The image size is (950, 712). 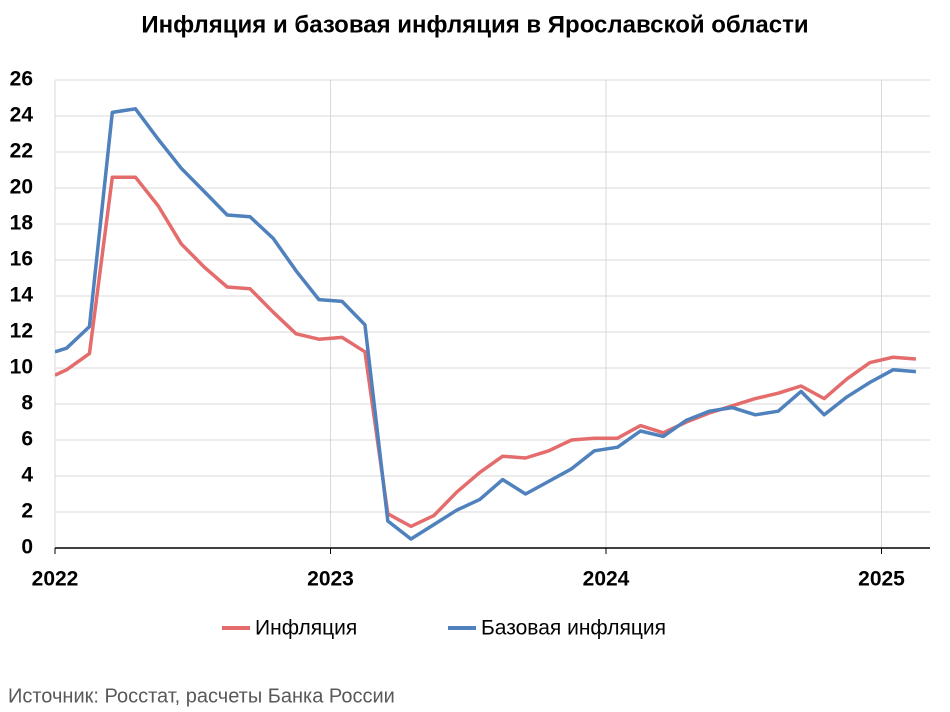 I want to click on x-tick-label: 2022, so click(x=55, y=579).